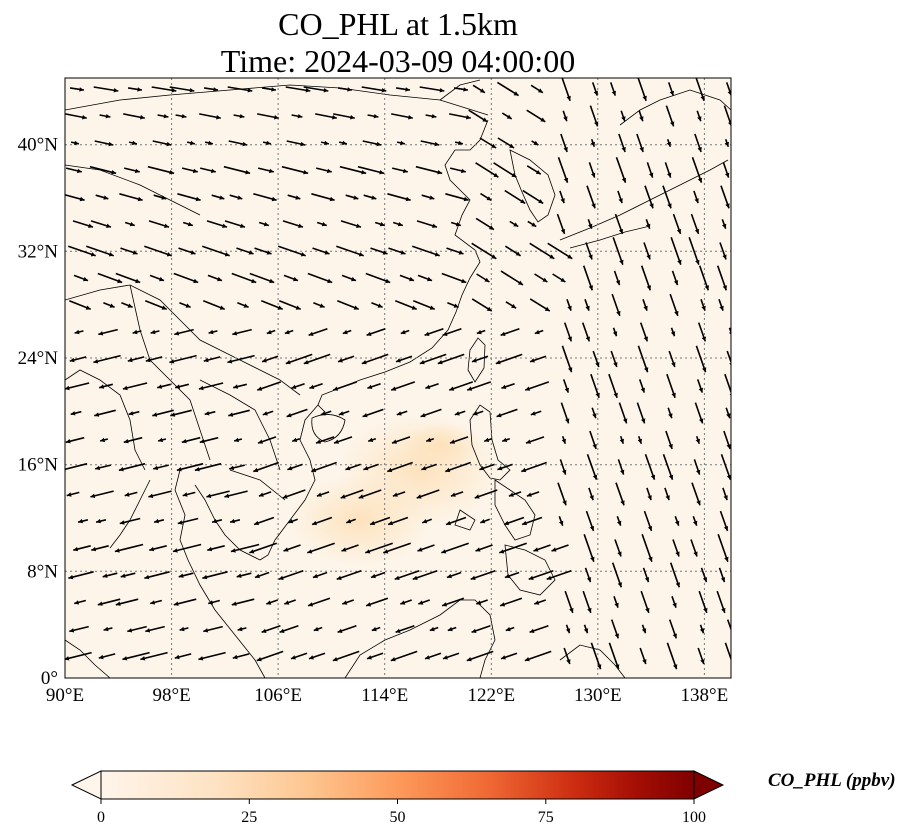 The height and width of the screenshot is (836, 919). What do you see at coordinates (709, 785) in the screenshot?
I see `colorbar-extend-high` at bounding box center [709, 785].